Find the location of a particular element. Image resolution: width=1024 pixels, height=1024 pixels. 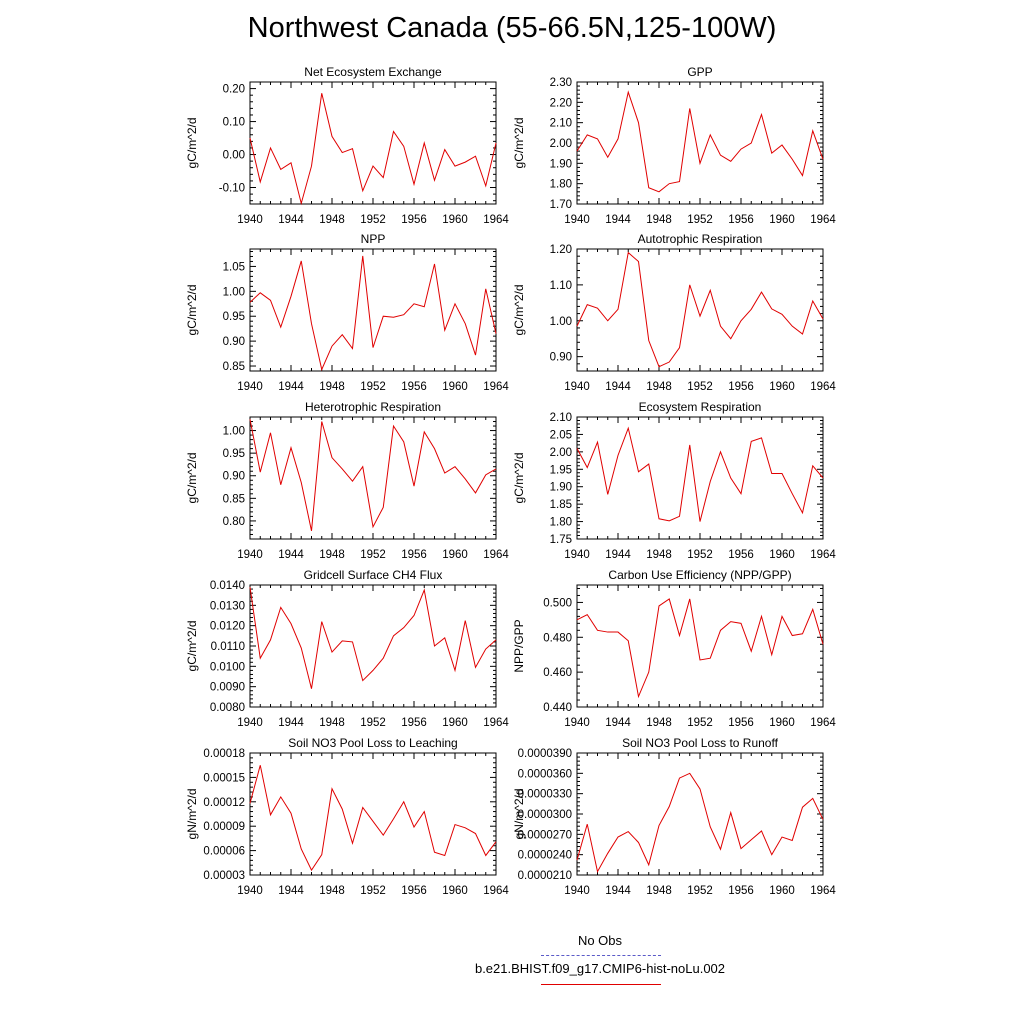

y-tick-label: 0.0000360 is located at coordinates (545, 774).